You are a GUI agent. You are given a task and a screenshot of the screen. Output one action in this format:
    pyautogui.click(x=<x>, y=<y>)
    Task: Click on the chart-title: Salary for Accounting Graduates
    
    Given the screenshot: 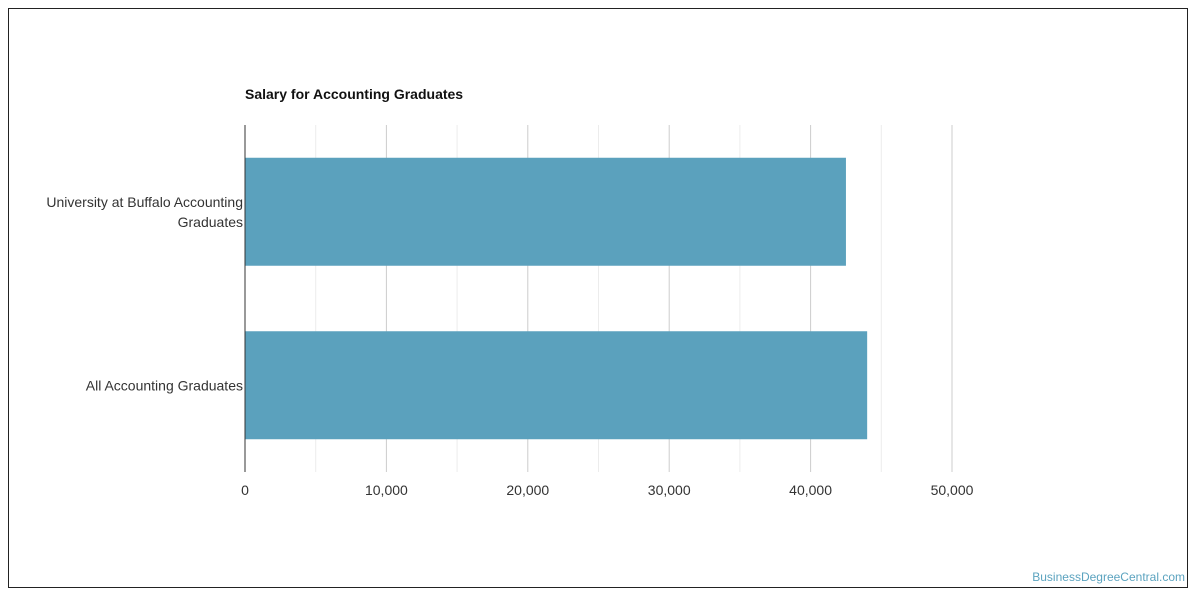 What is the action you would take?
    pyautogui.click(x=354, y=94)
    